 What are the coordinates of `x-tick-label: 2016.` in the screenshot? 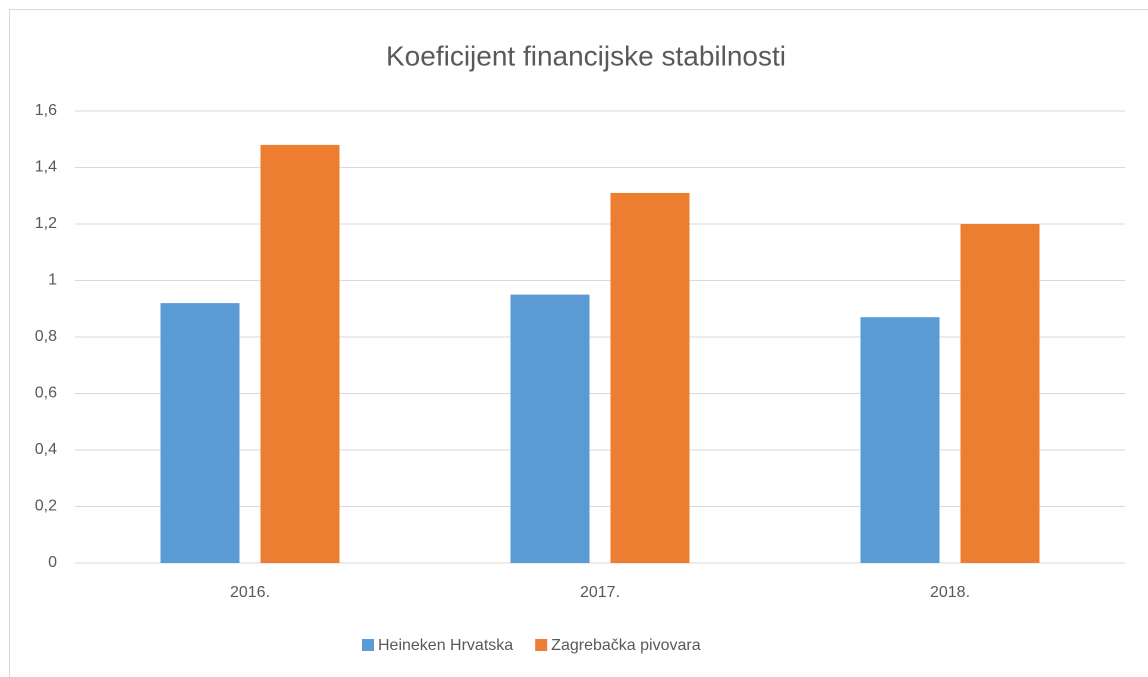 It's located at (250, 592).